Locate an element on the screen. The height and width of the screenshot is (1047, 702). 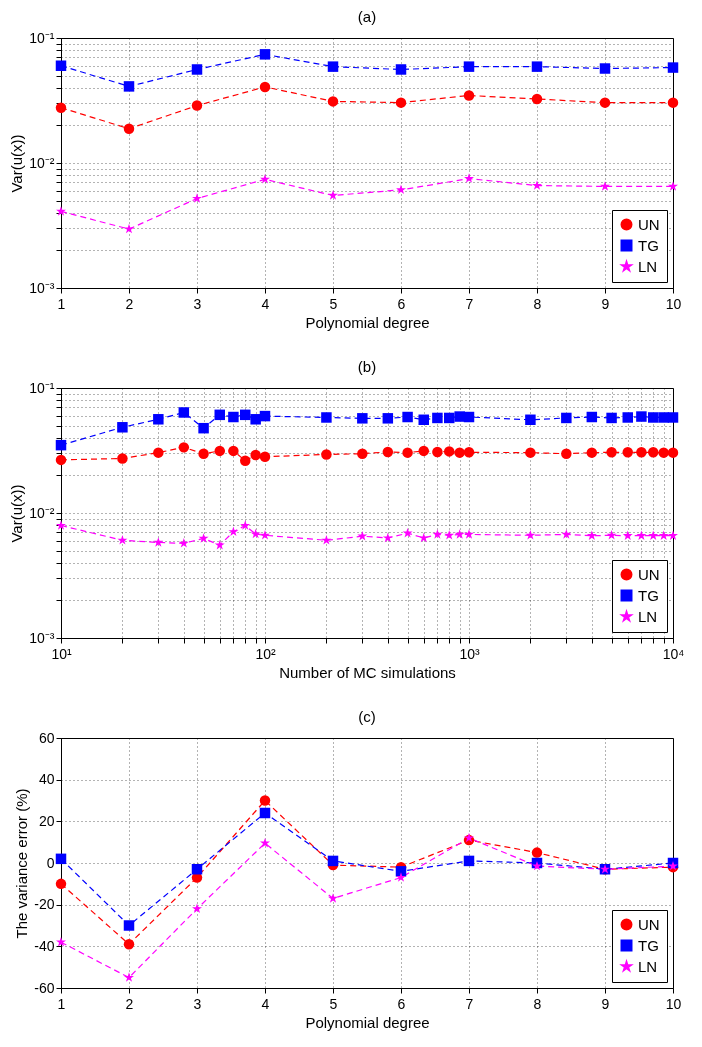
x-axis-title: Number of MC simulations is located at coordinates (367, 672).